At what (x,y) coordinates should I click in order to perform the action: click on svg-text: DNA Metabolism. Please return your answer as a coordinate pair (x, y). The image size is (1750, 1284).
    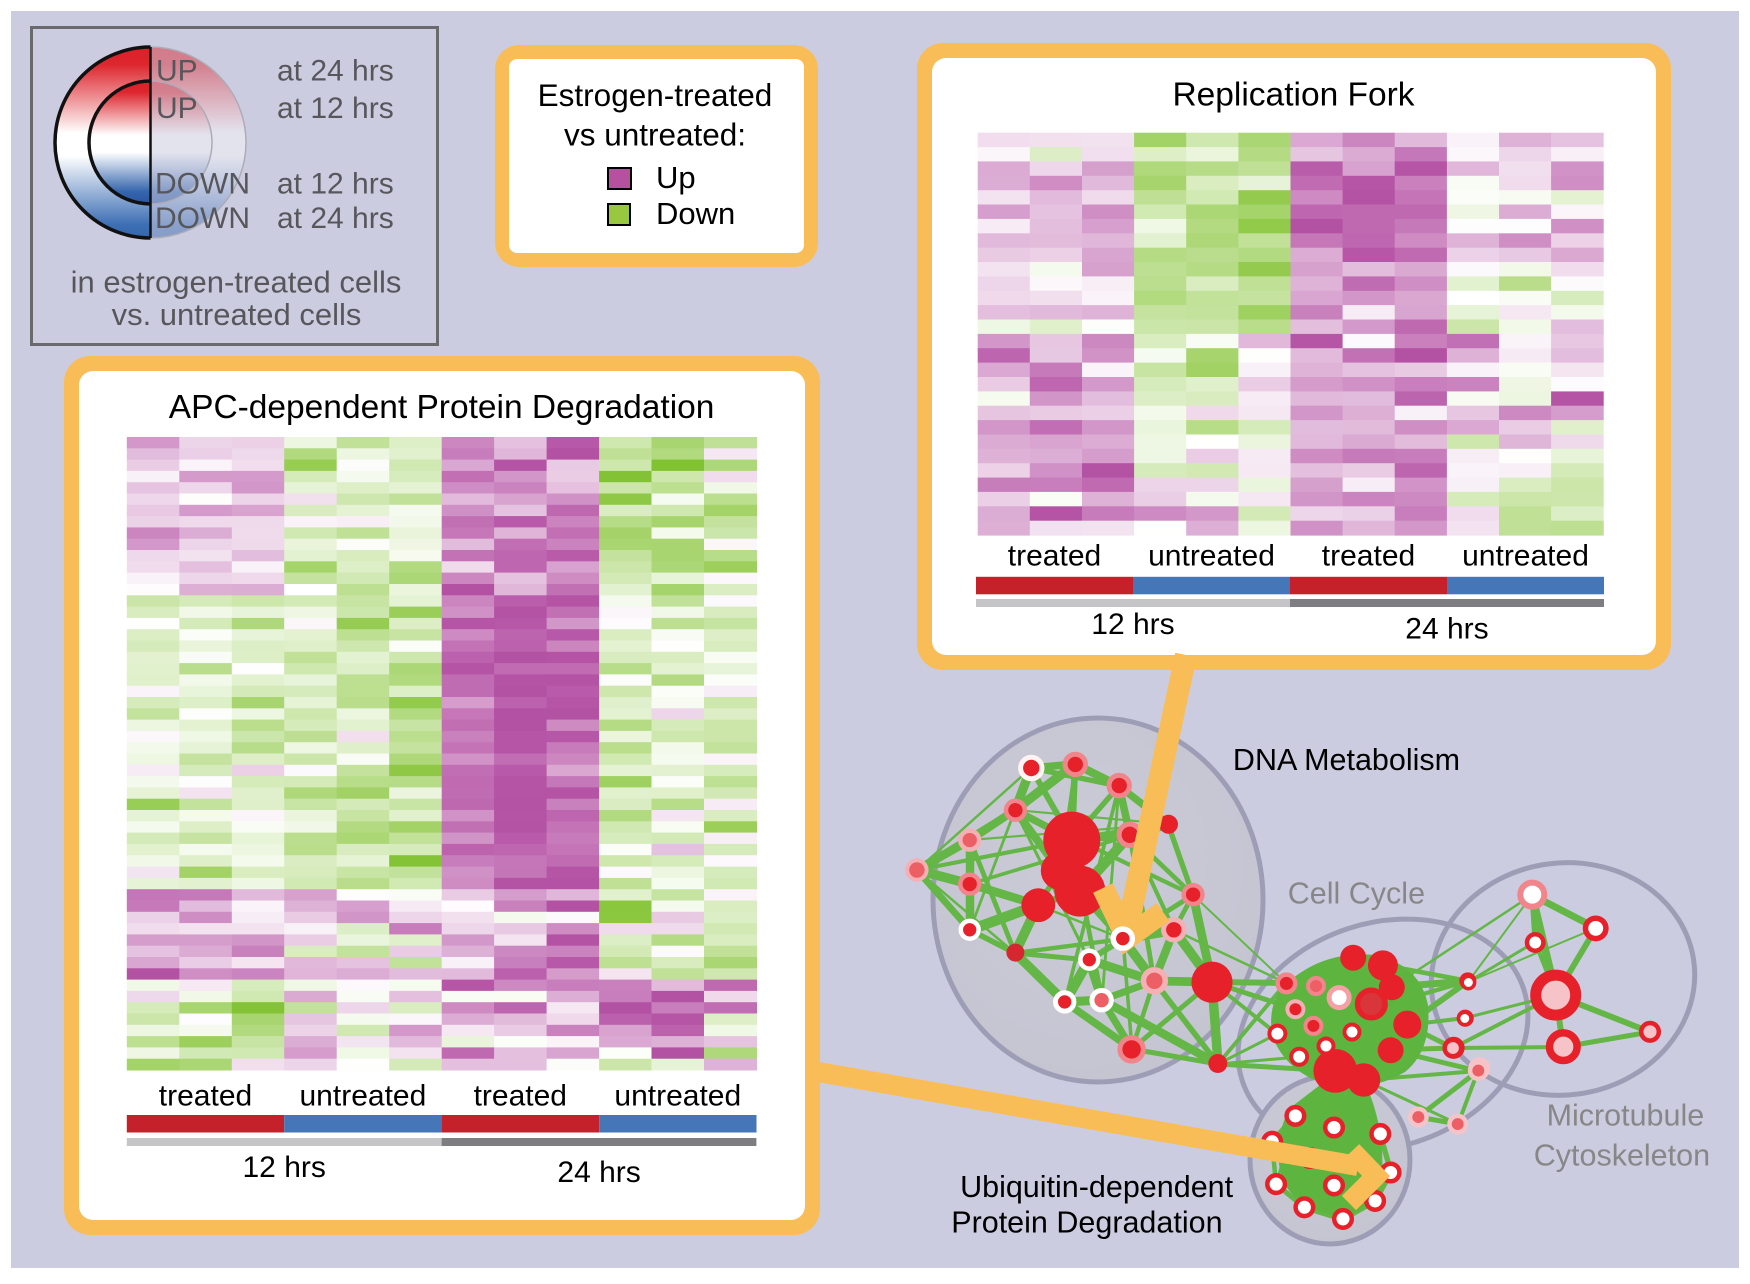
    Looking at the image, I should click on (1346, 760).